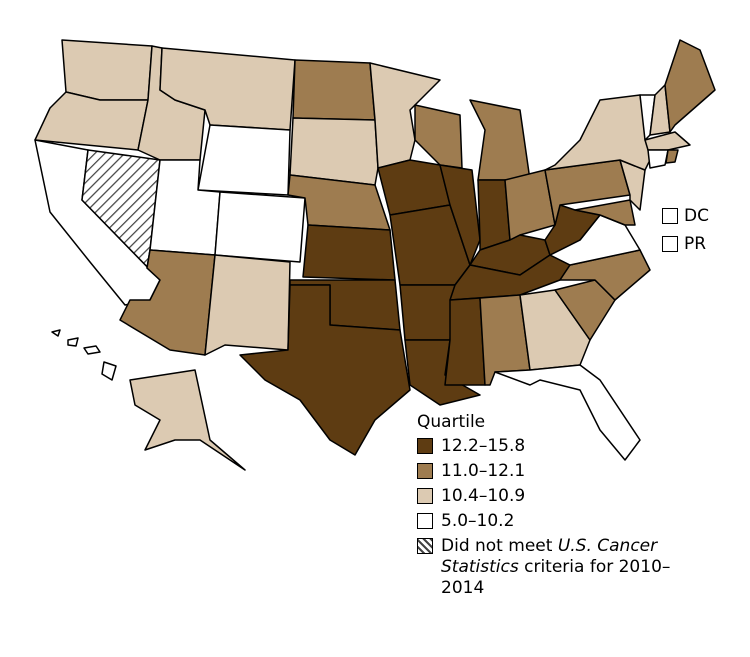 This screenshot has width=750, height=657. I want to click on legend-label-part: Did not meet, so click(499, 546).